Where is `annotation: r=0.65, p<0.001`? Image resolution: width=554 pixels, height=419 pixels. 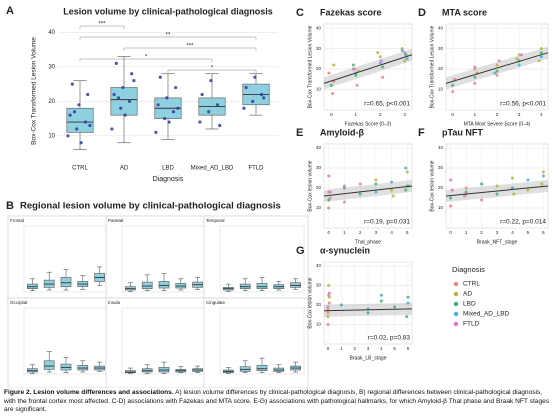
annotation: r=0.65, p<0.001 is located at coordinates (387, 104).